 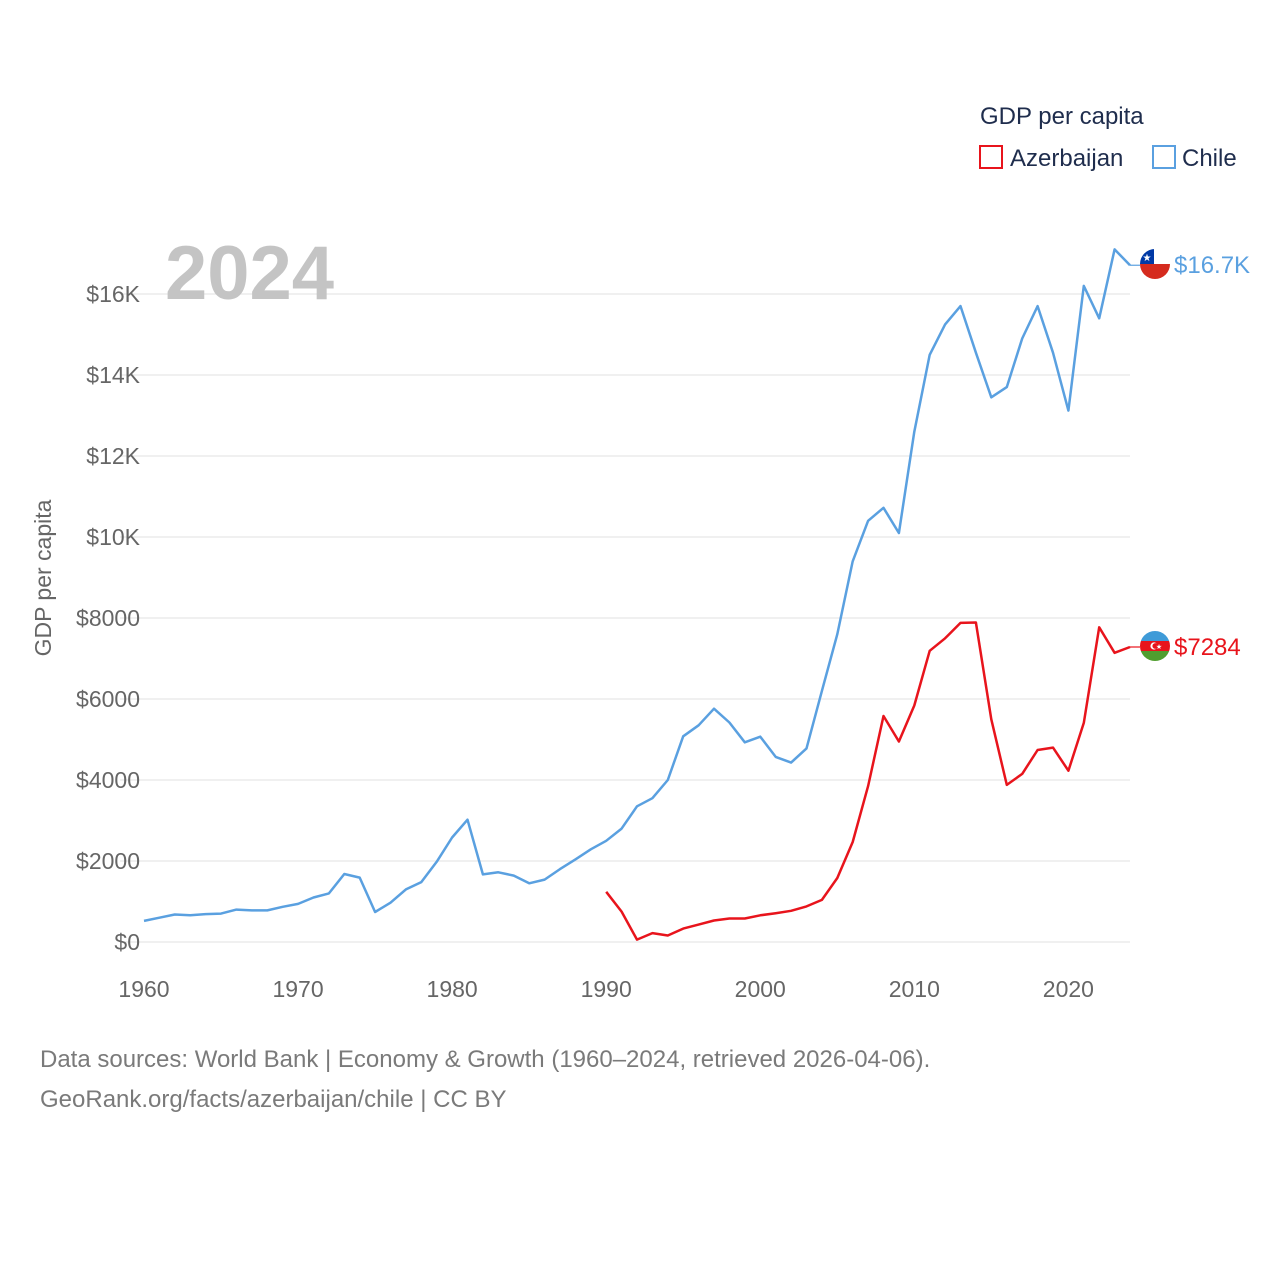 I want to click on x-tick-labels: 1960 1970 1980 1990 2000 2010 2020, so click(x=606, y=989).